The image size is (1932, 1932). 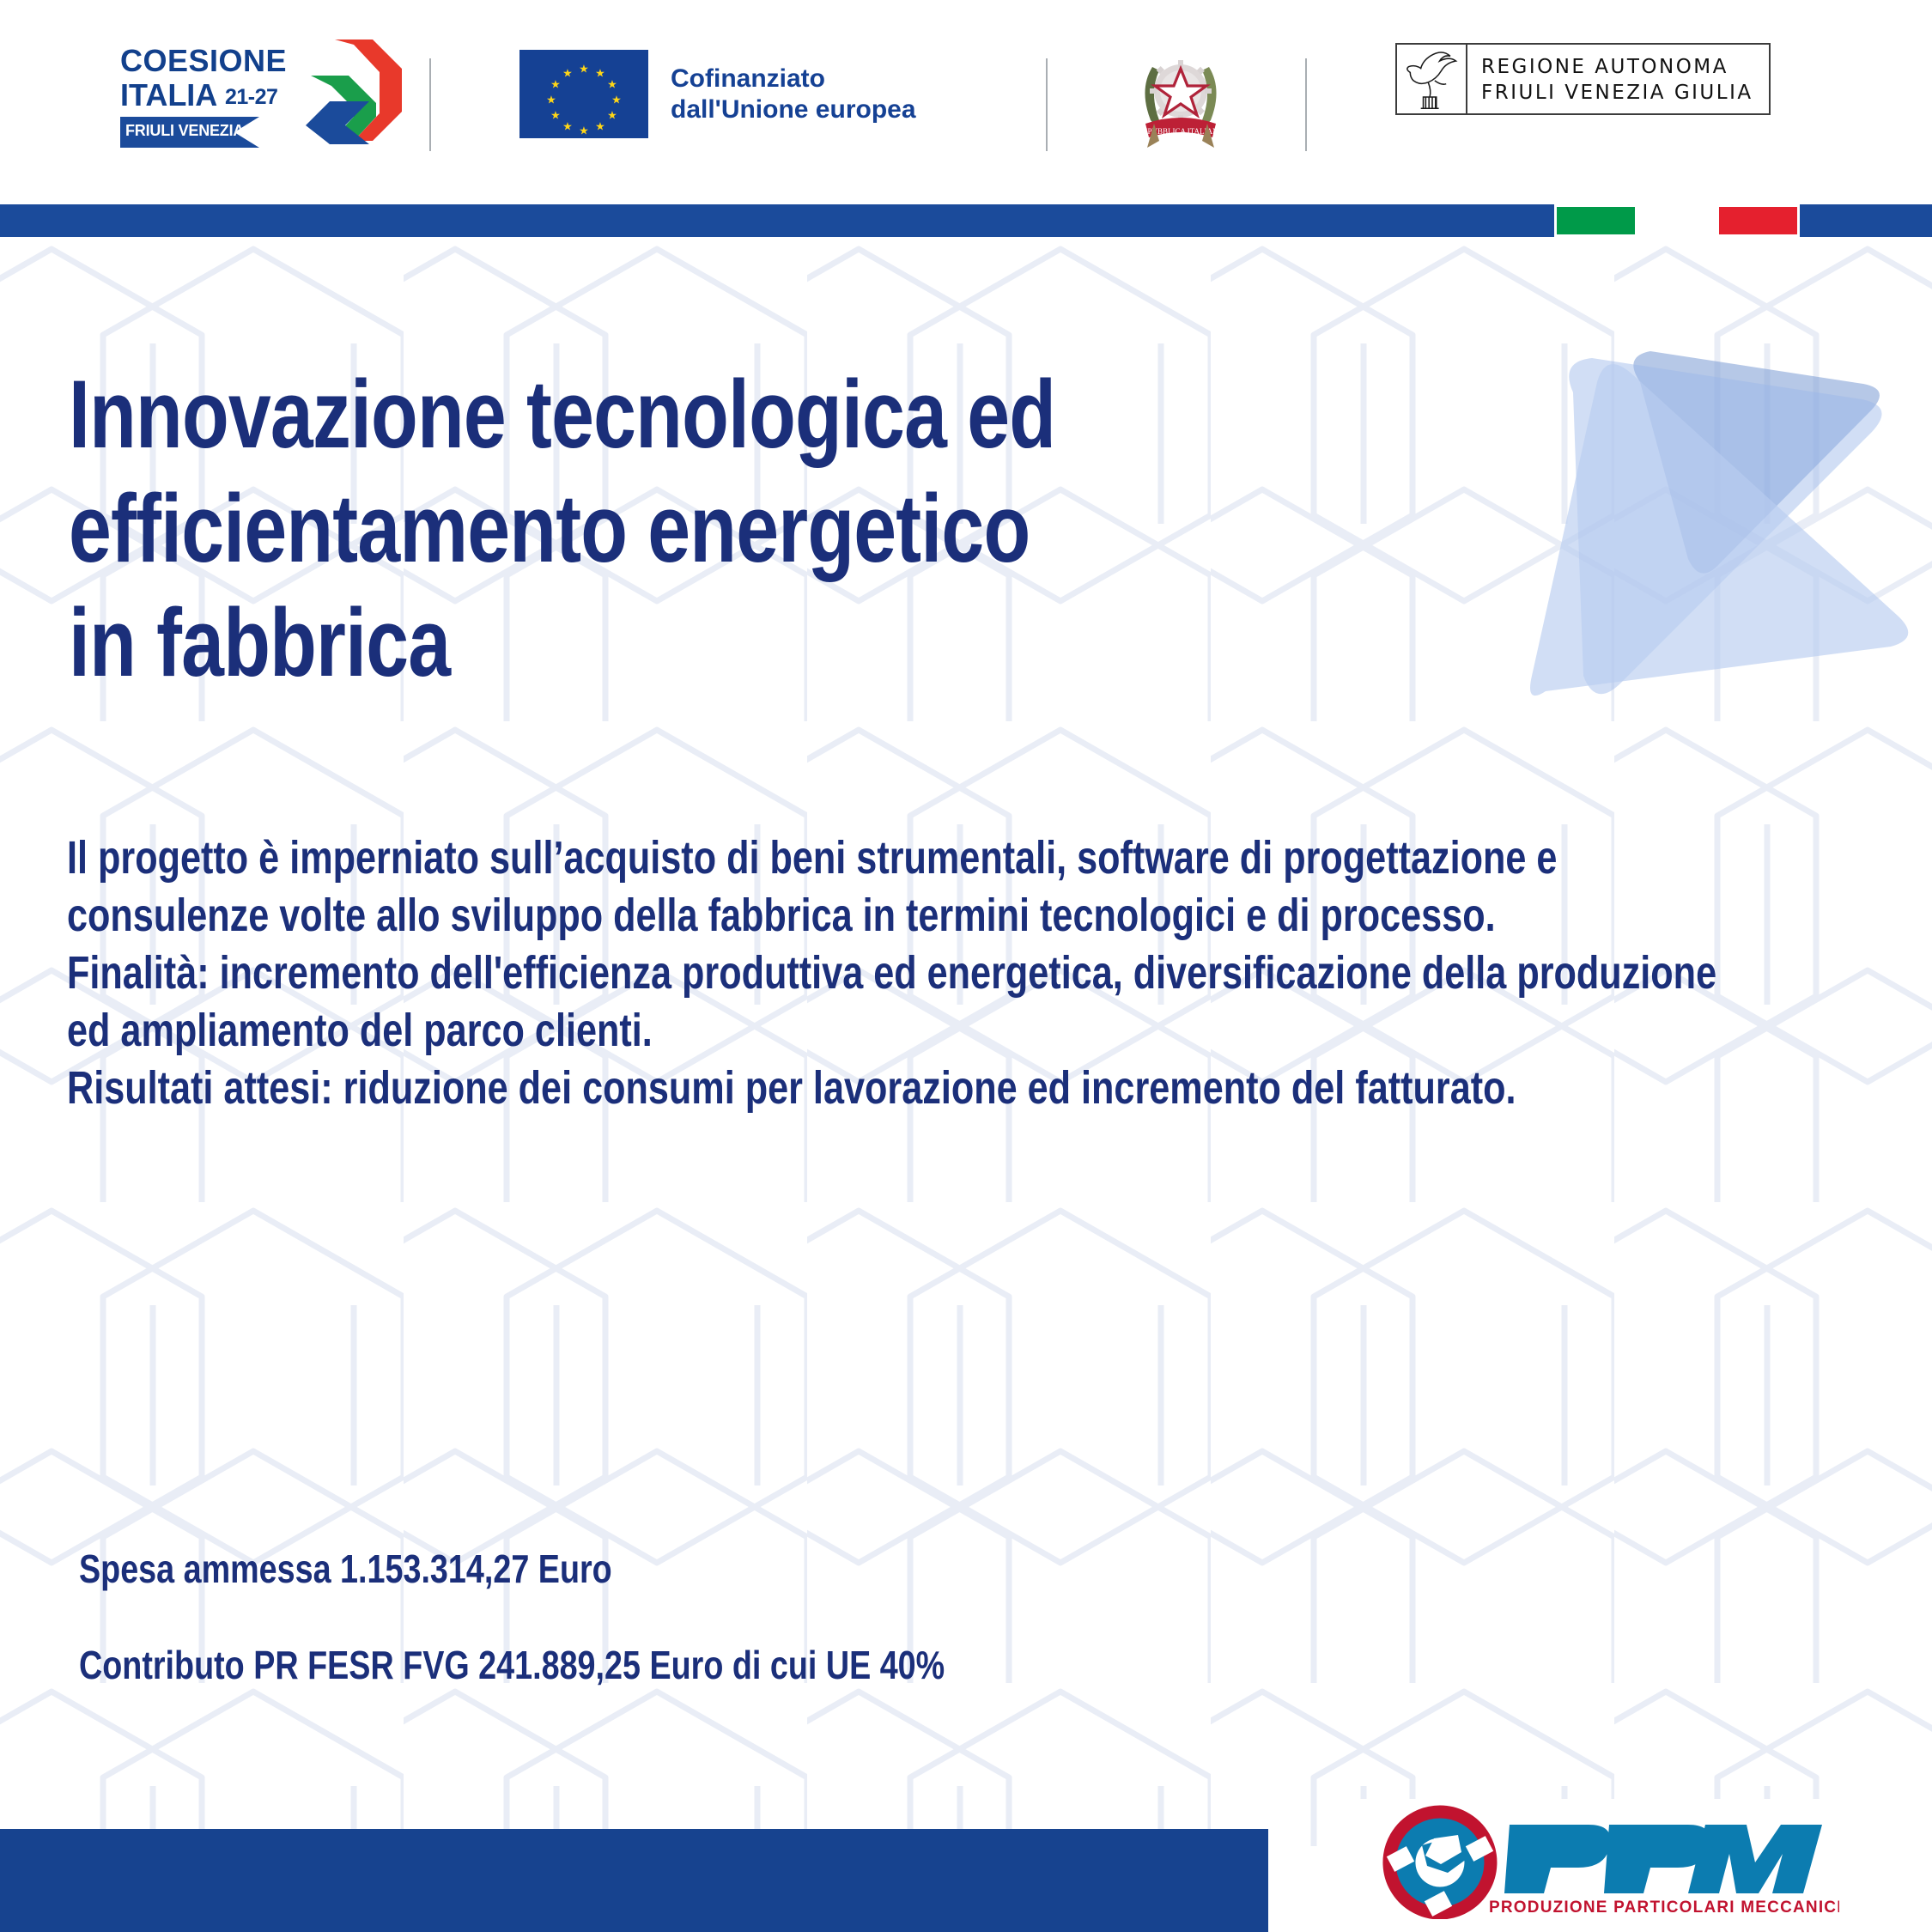 What do you see at coordinates (583, 94) in the screenshot?
I see `eu-flag-icon: ★ ★ ★ ★ ★ ★ ★ ★ ★ ★ ★ ★` at bounding box center [583, 94].